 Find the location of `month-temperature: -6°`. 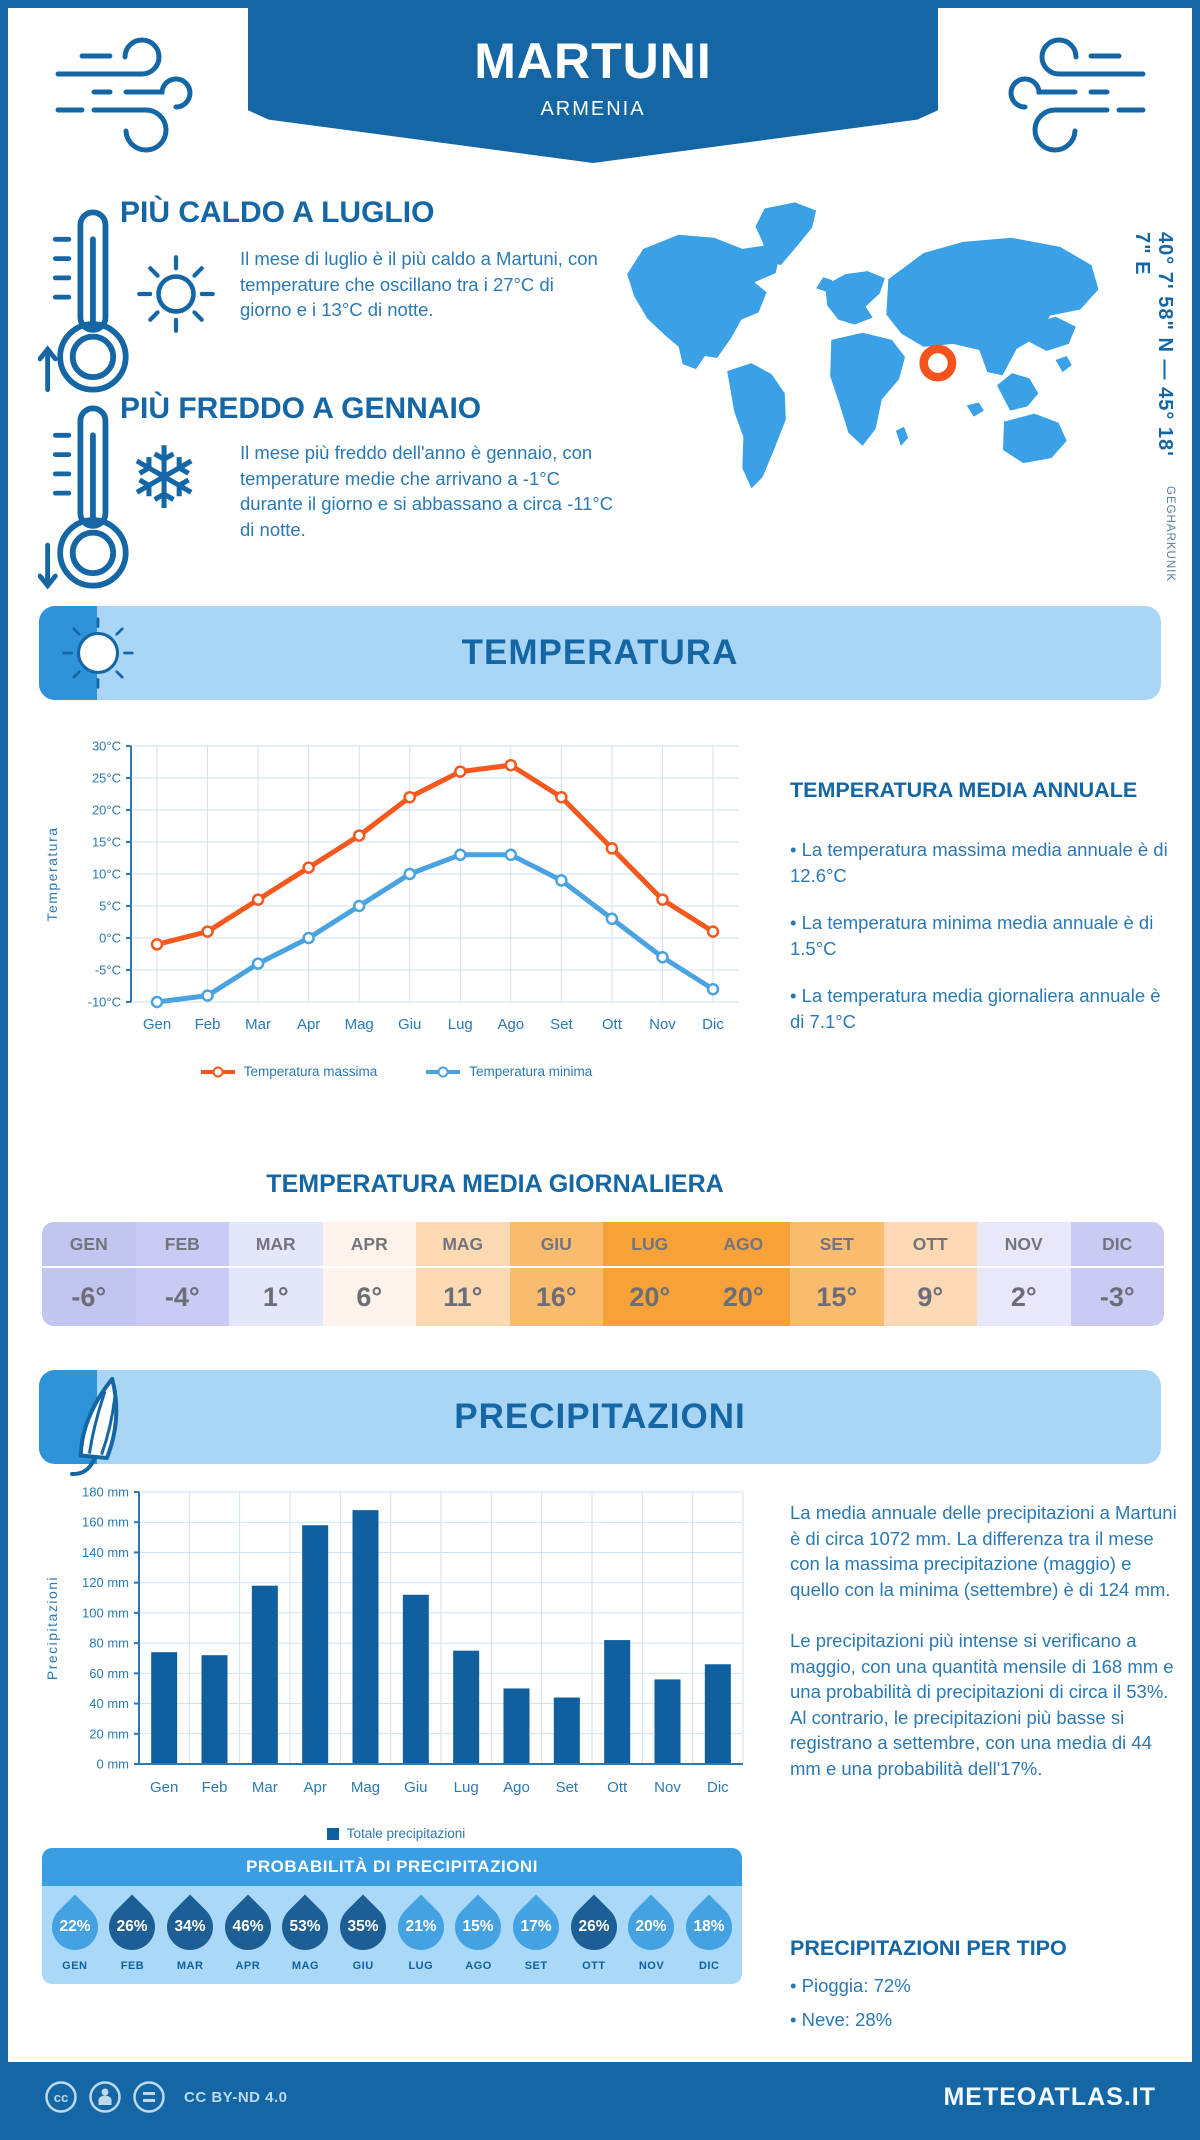

month-temperature: -6° is located at coordinates (89, 1297).